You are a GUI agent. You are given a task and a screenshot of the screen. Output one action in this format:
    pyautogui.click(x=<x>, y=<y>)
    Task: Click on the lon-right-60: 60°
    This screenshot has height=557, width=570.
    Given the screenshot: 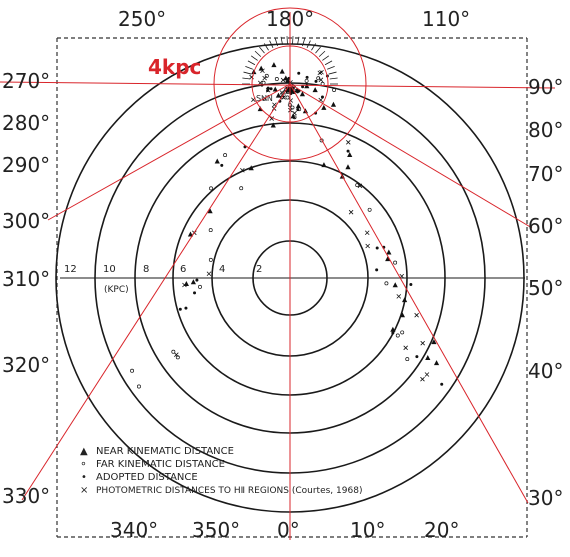 What is the action you would take?
    pyautogui.click(x=545, y=226)
    